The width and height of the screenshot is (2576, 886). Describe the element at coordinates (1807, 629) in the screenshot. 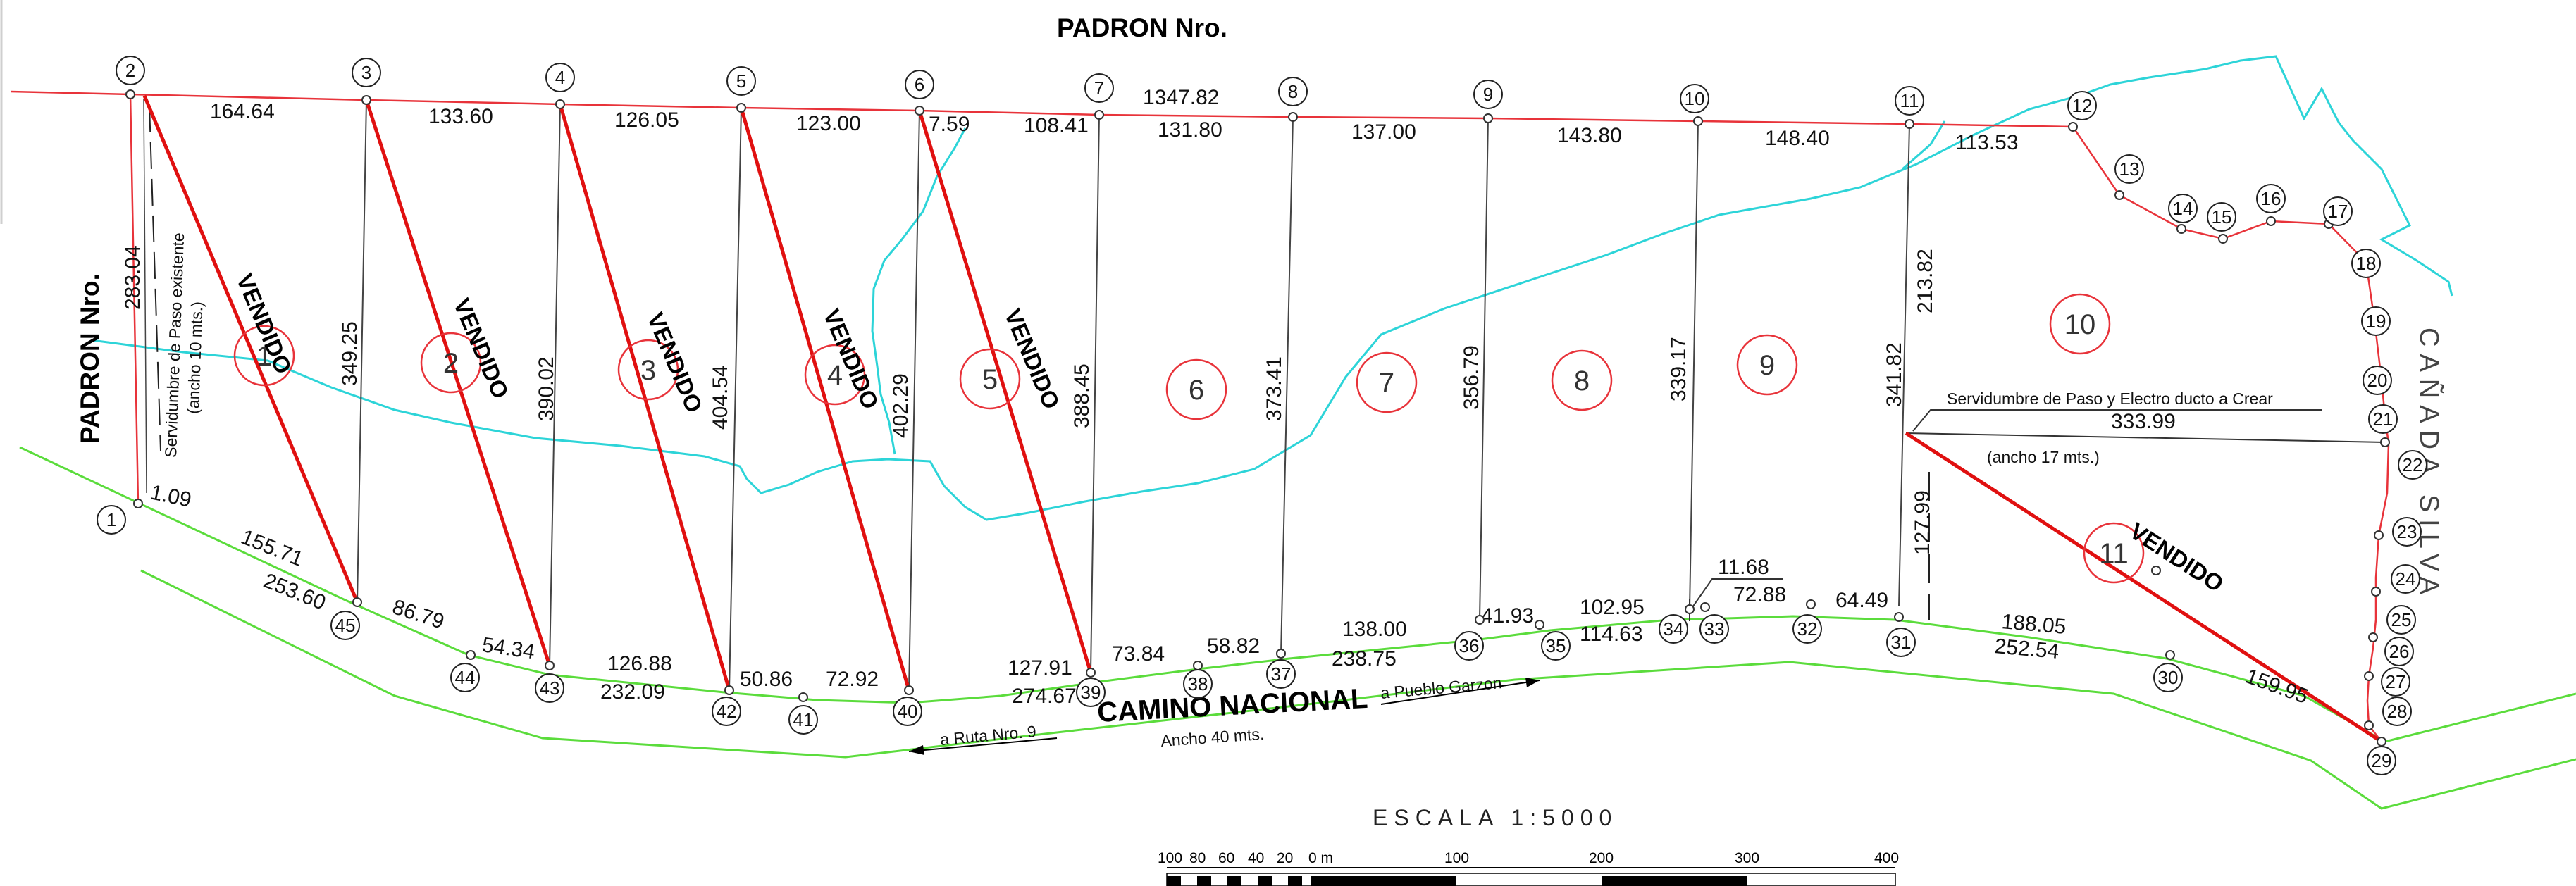

I see `node-32: 32` at that location.